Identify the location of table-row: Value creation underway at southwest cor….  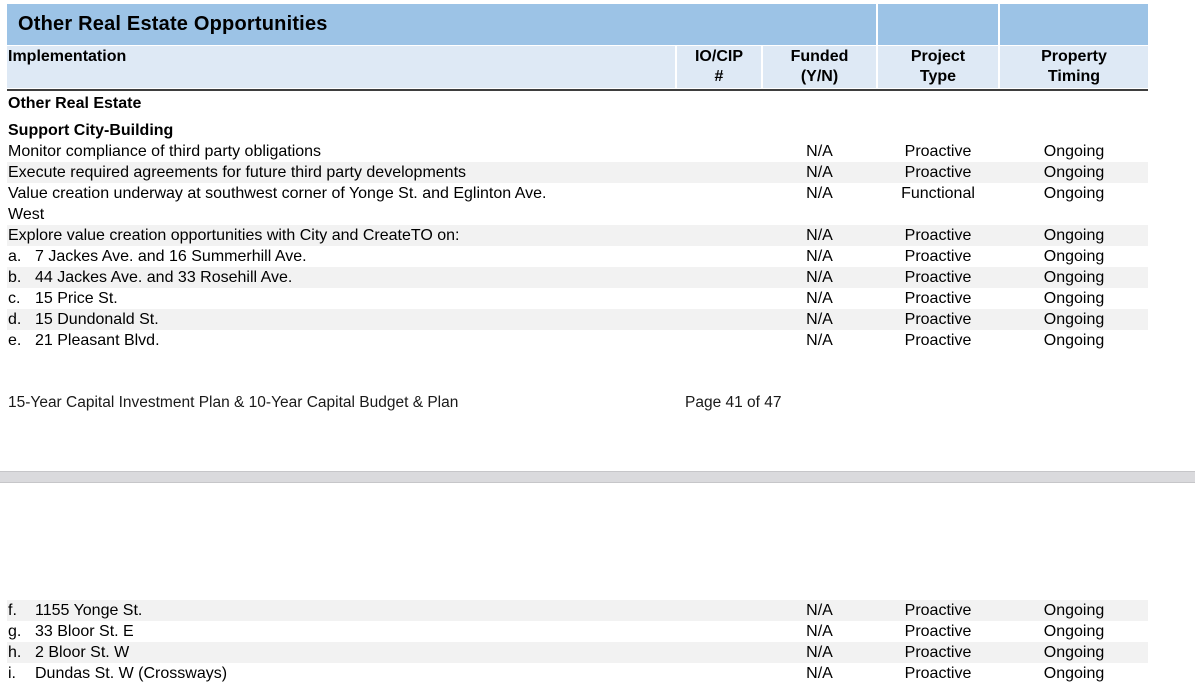
(577, 204).